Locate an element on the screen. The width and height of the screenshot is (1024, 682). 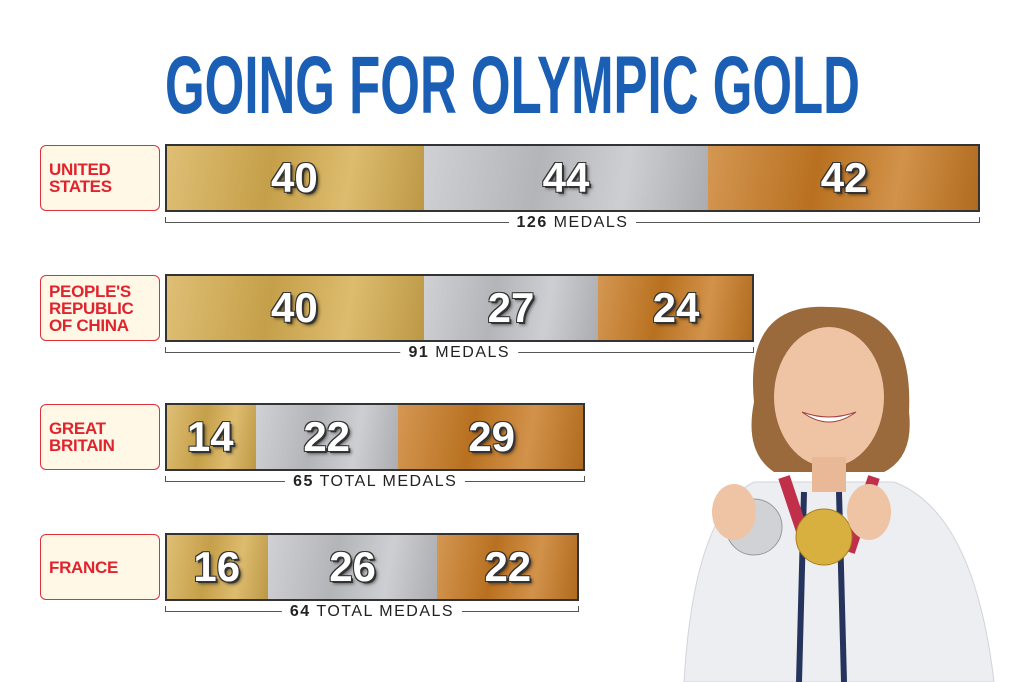
value-label: 44 is located at coordinates (566, 177).